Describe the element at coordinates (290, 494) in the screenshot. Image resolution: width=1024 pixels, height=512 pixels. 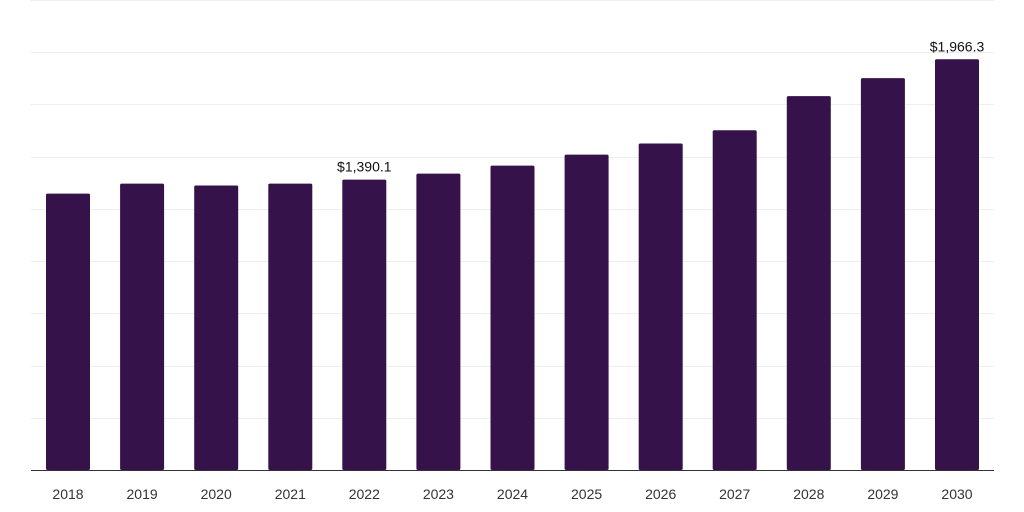
I see `x-tick-label: 2021` at that location.